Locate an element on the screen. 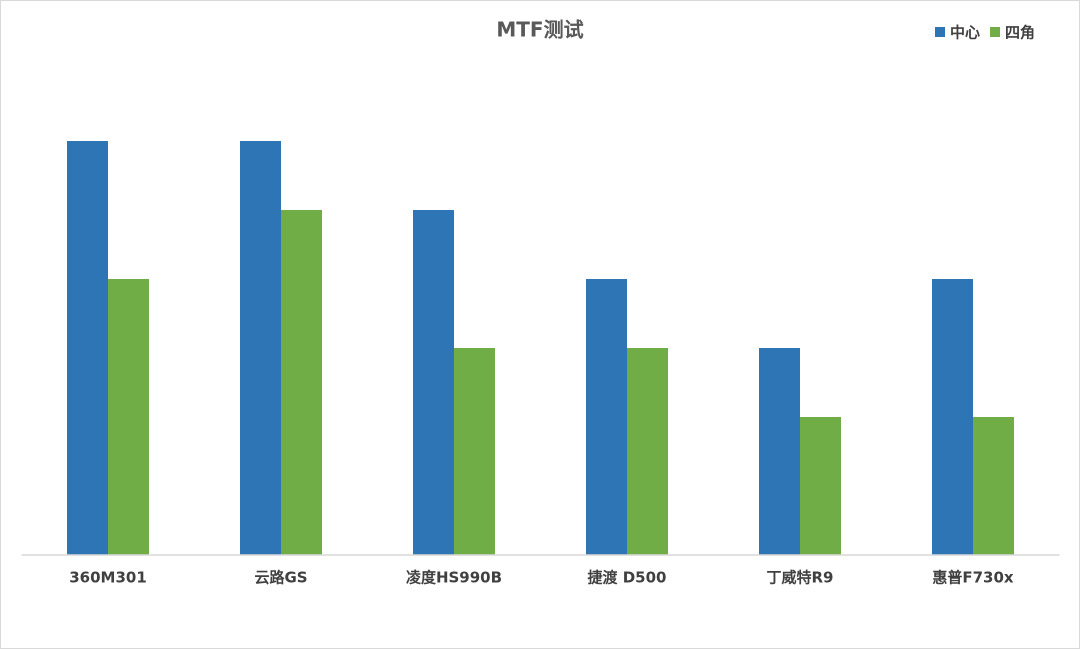 This screenshot has width=1080, height=649. x-tick-label: 惠普F730x is located at coordinates (973, 578).